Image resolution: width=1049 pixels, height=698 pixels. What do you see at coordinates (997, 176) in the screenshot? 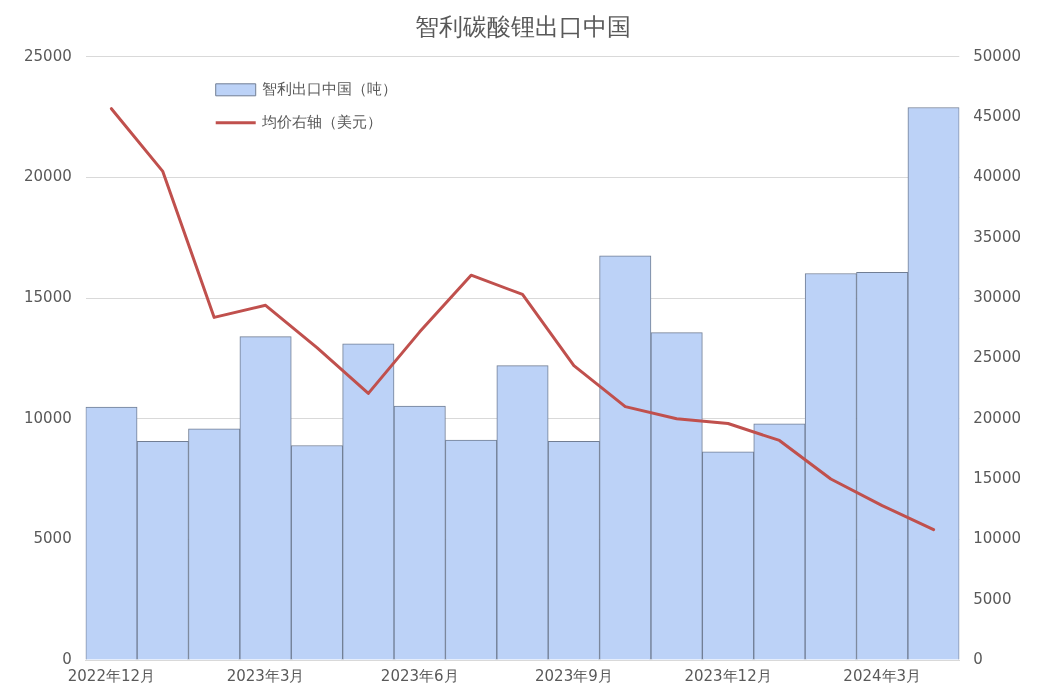
I see `y2-tick-label: 40000` at bounding box center [997, 176].